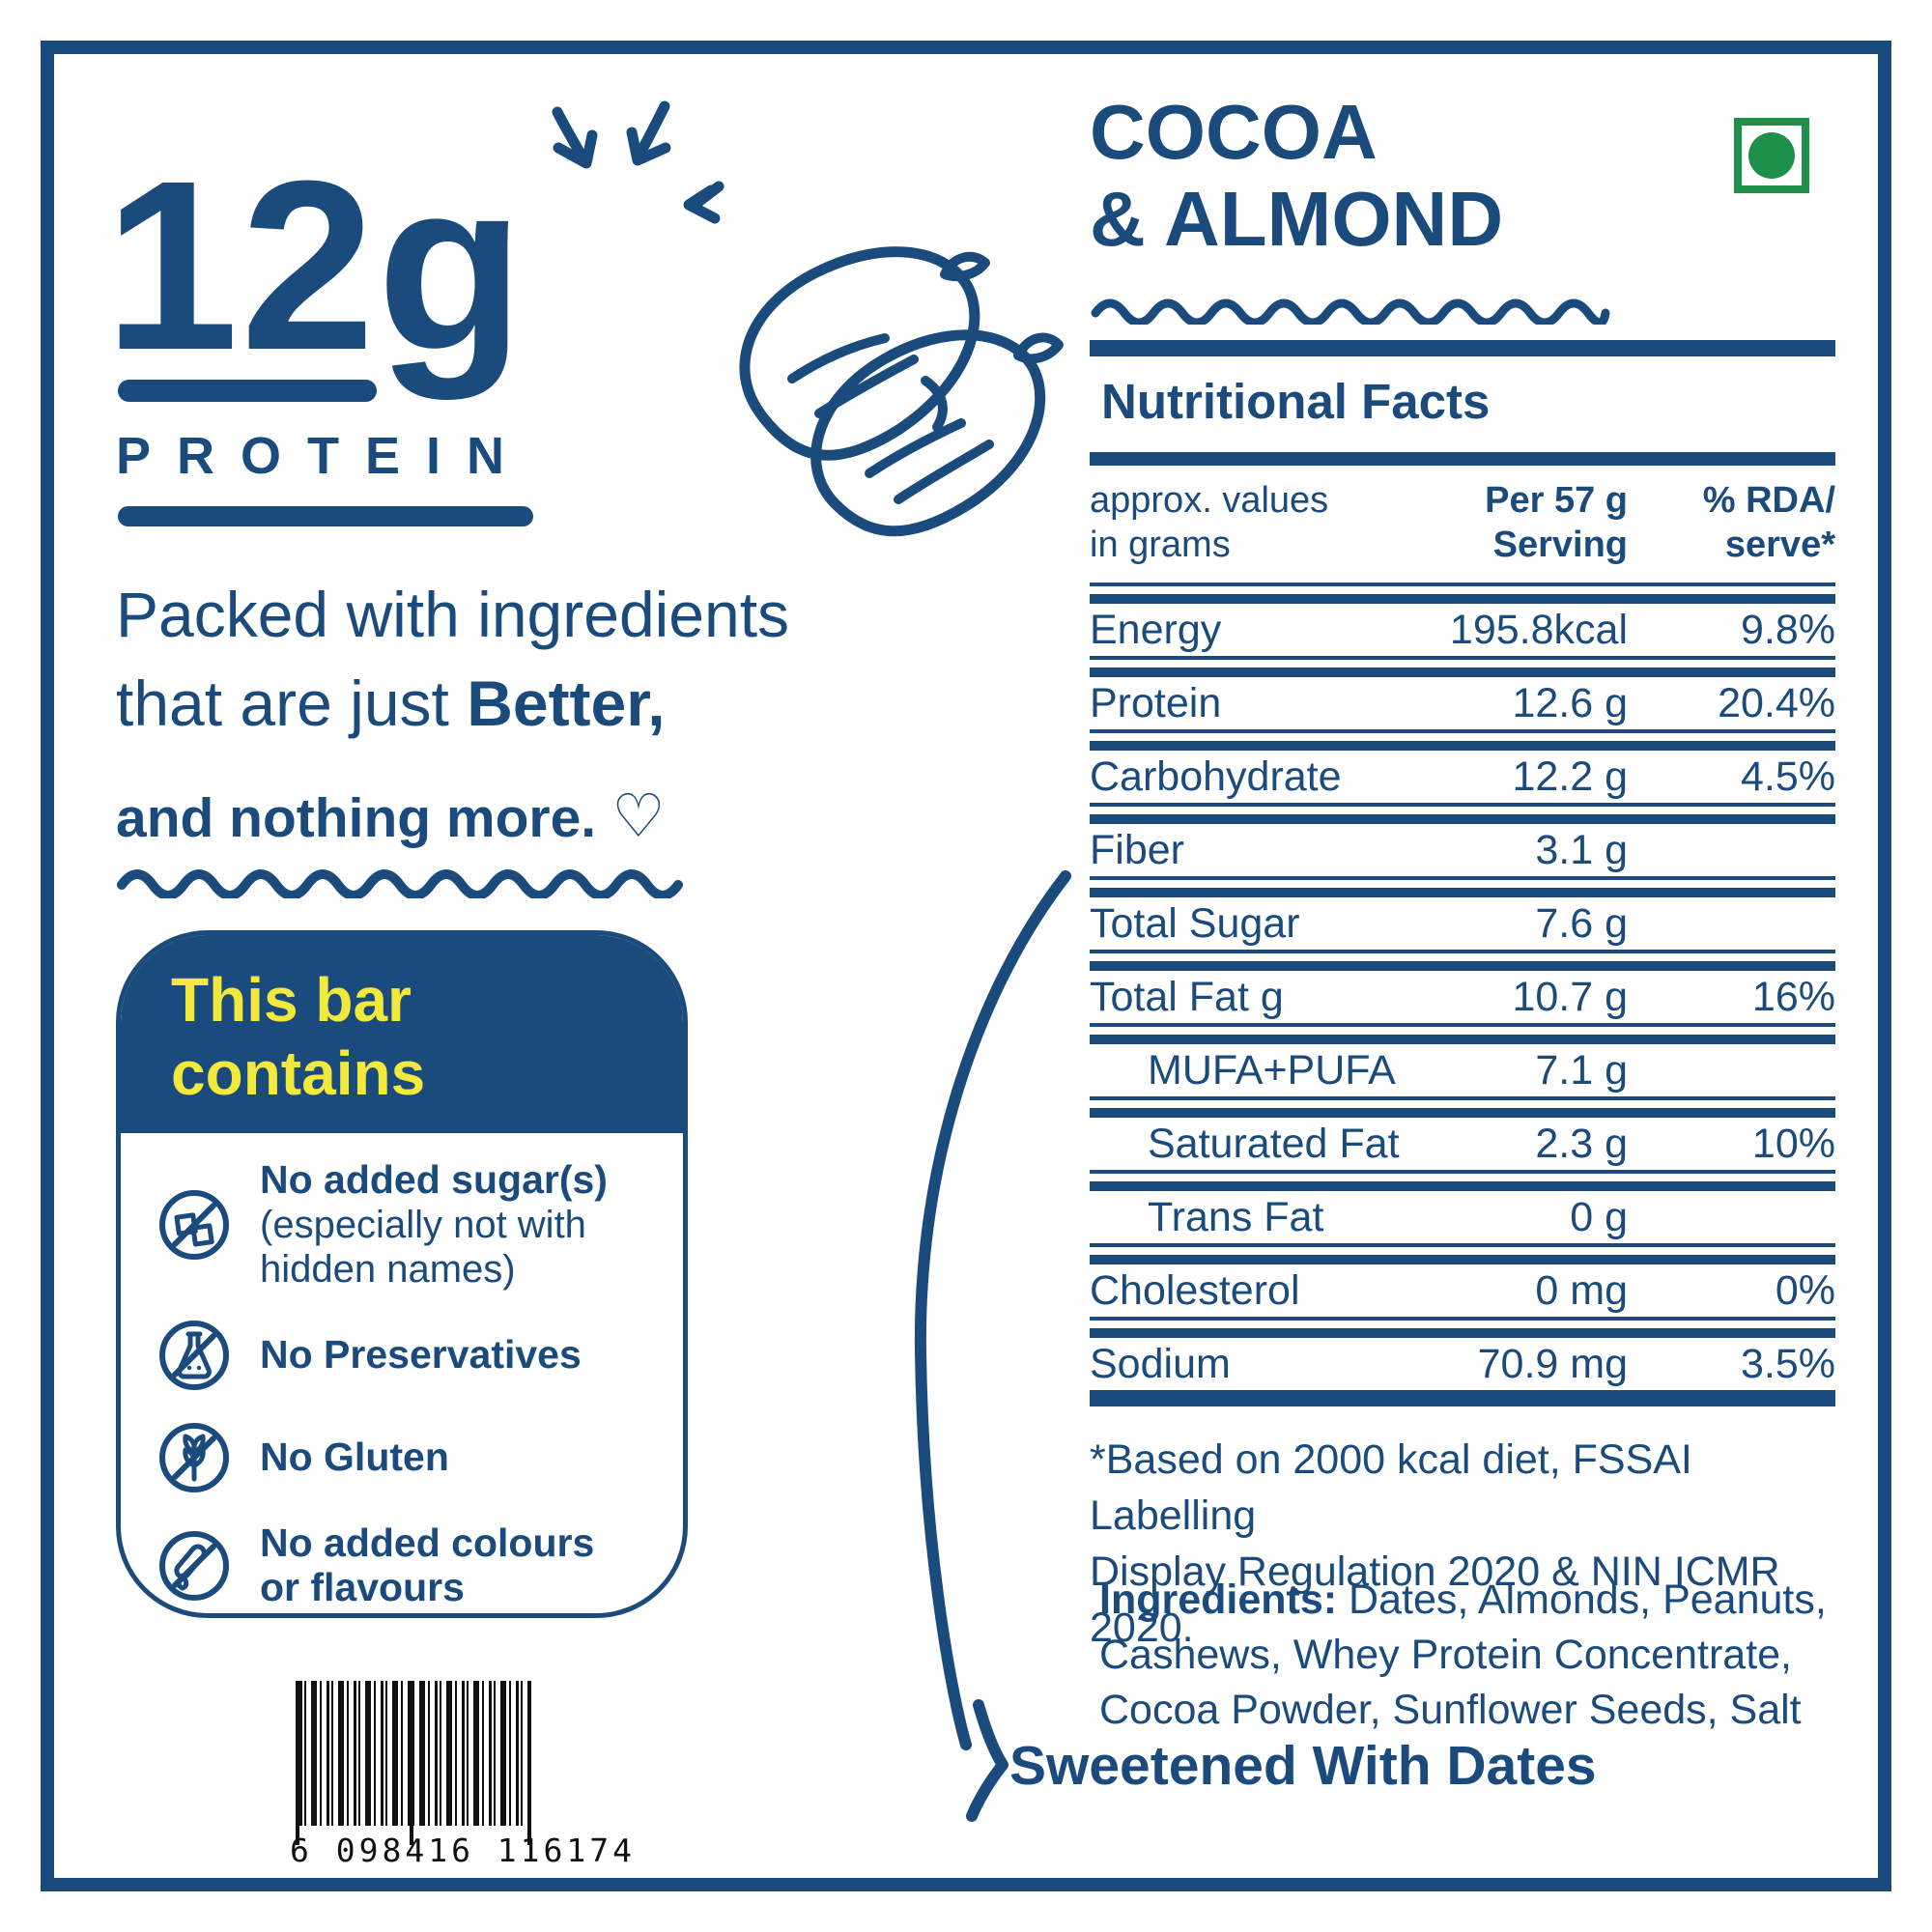 The height and width of the screenshot is (1932, 1932). I want to click on card-title-line2: contains, so click(298, 1072).